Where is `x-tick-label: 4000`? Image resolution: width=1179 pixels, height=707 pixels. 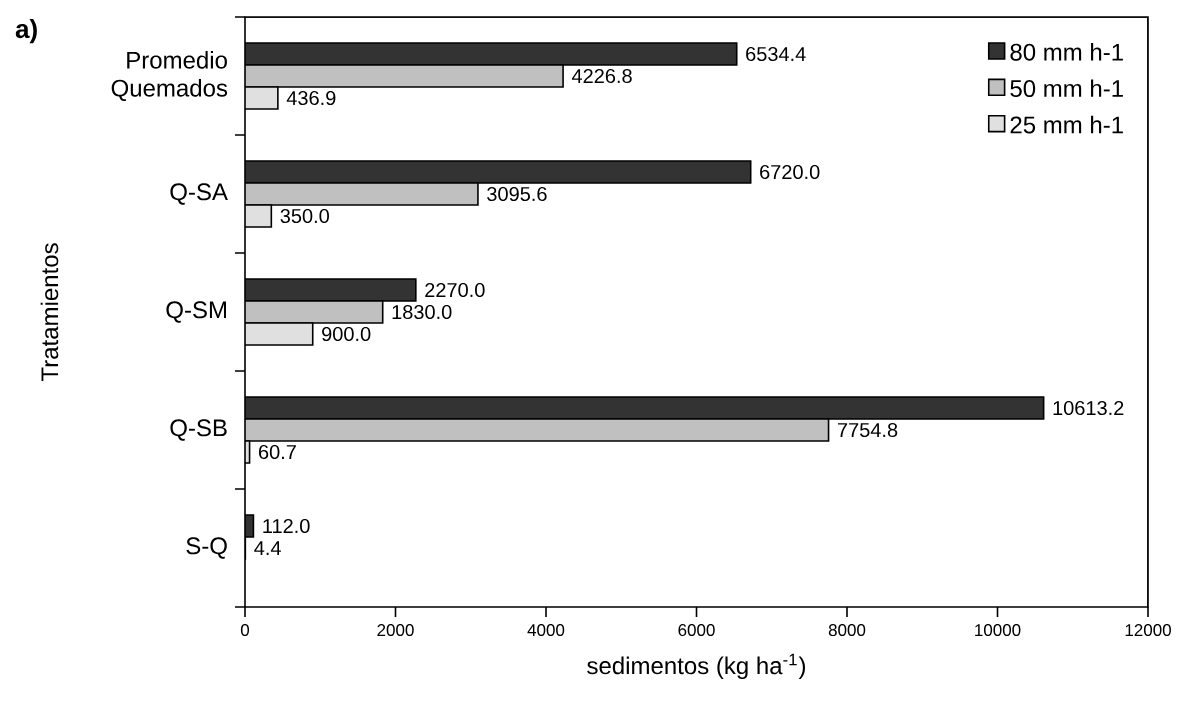 x-tick-label: 4000 is located at coordinates (546, 630).